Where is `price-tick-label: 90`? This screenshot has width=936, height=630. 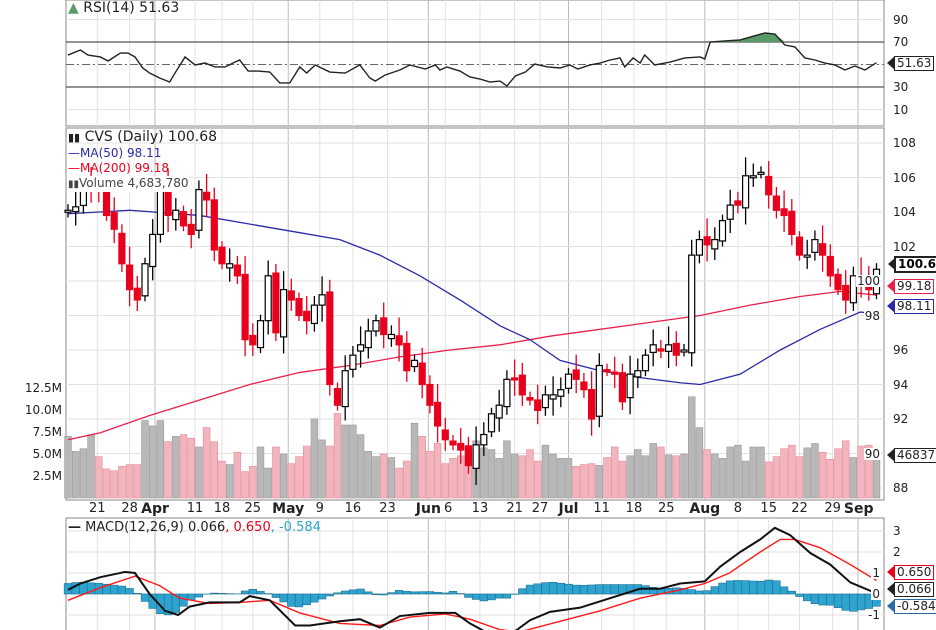 price-tick-label: 90 is located at coordinates (872, 453).